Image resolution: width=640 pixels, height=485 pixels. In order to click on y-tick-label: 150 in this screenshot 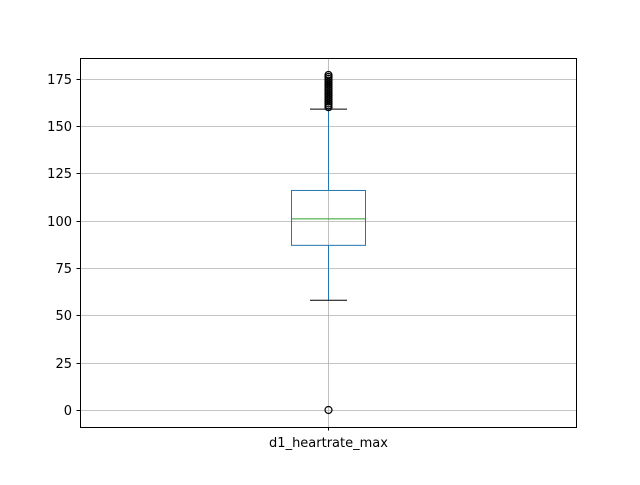, I will do `click(59, 127)`.